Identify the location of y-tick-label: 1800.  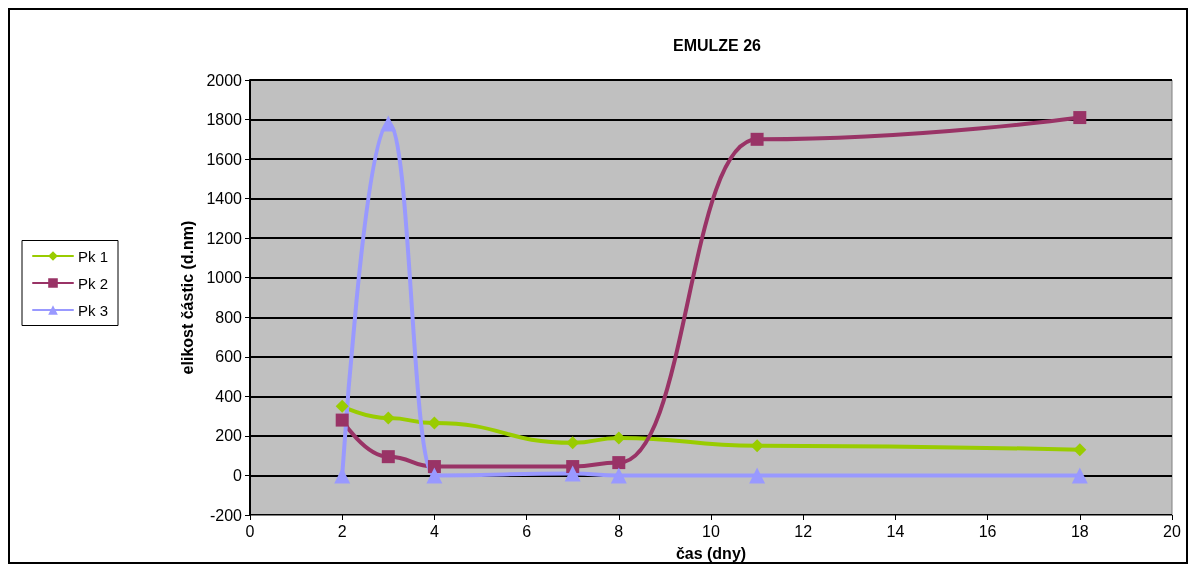
(224, 120).